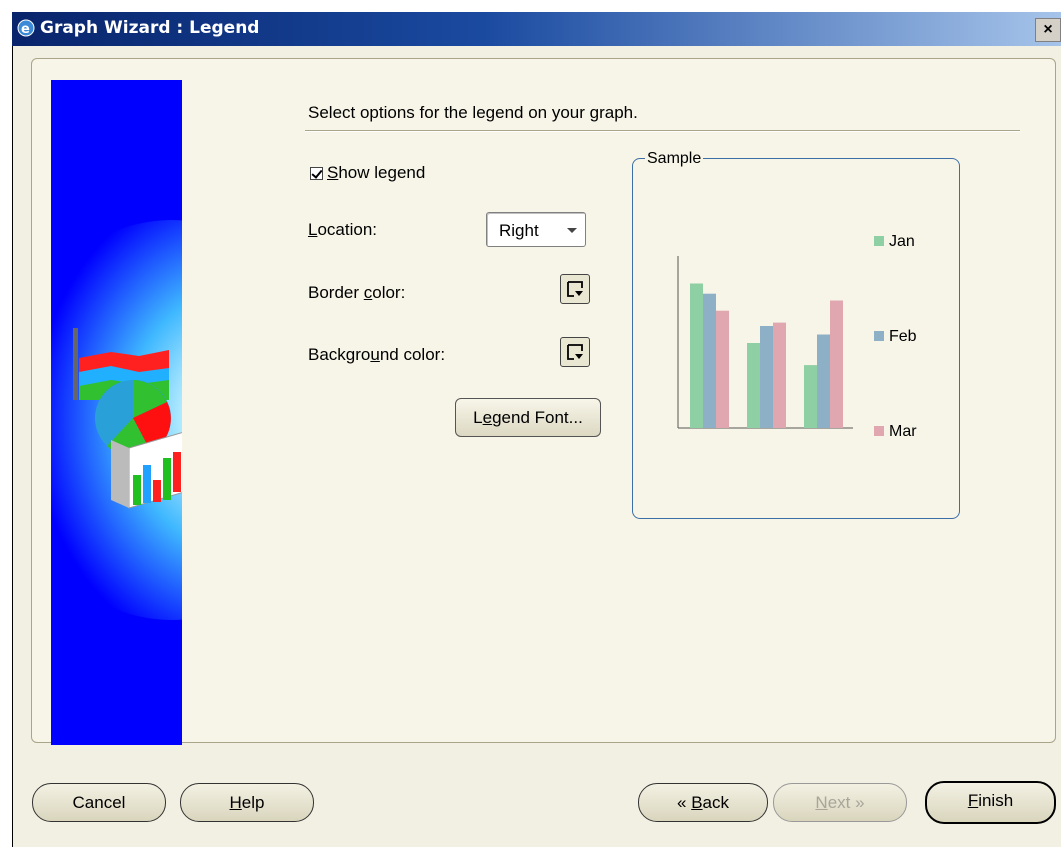 The width and height of the screenshot is (1061, 847). I want to click on divider, so click(662, 131).